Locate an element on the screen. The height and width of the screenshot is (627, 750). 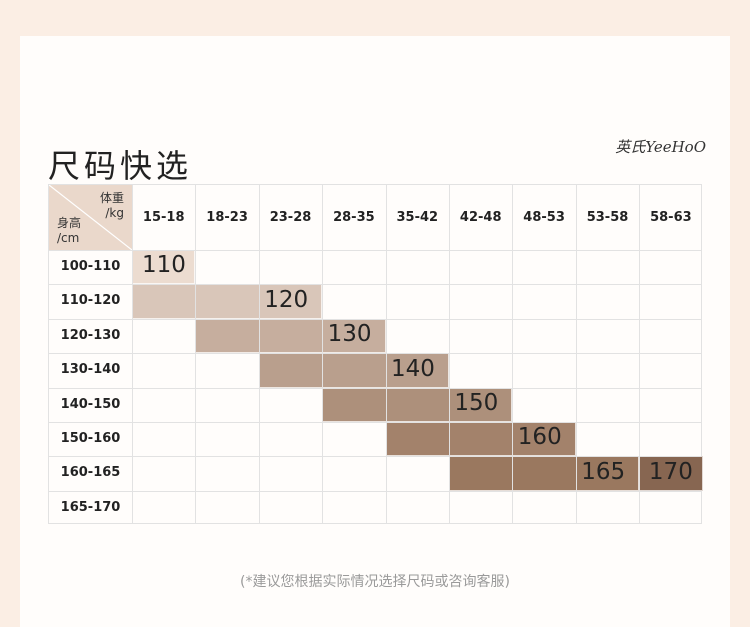
weight-range-header: 23-28 is located at coordinates (290, 217).